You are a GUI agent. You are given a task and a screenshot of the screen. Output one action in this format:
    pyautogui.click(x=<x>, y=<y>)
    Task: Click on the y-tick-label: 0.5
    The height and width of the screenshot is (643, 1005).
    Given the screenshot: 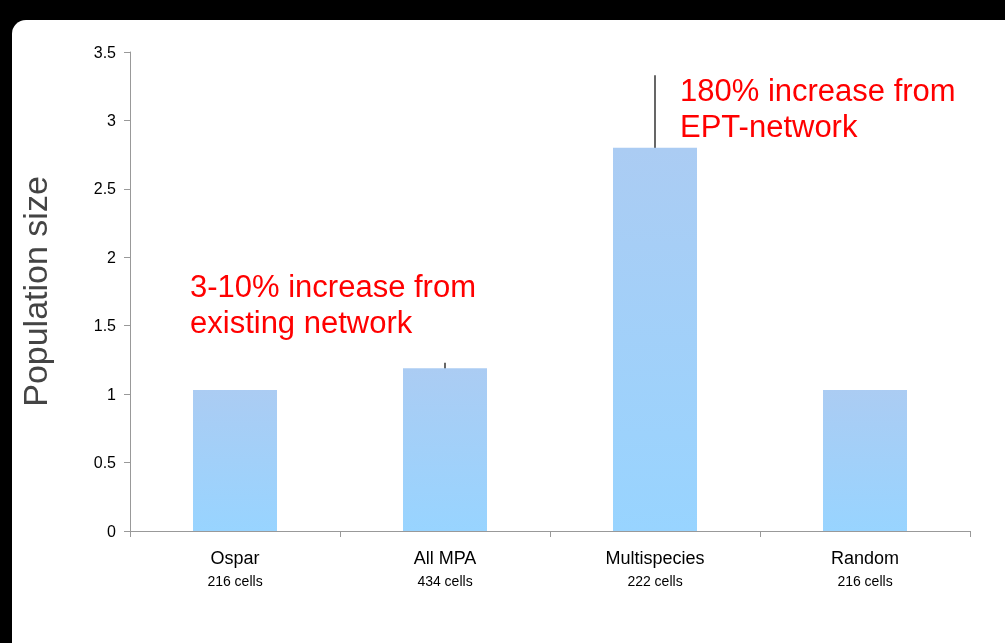 What is the action you would take?
    pyautogui.click(x=105, y=463)
    